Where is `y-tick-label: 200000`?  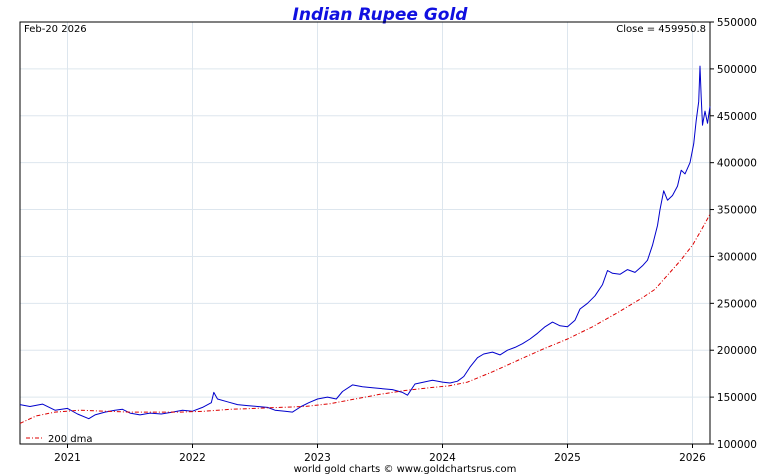
y-tick-label: 200000 is located at coordinates (737, 351).